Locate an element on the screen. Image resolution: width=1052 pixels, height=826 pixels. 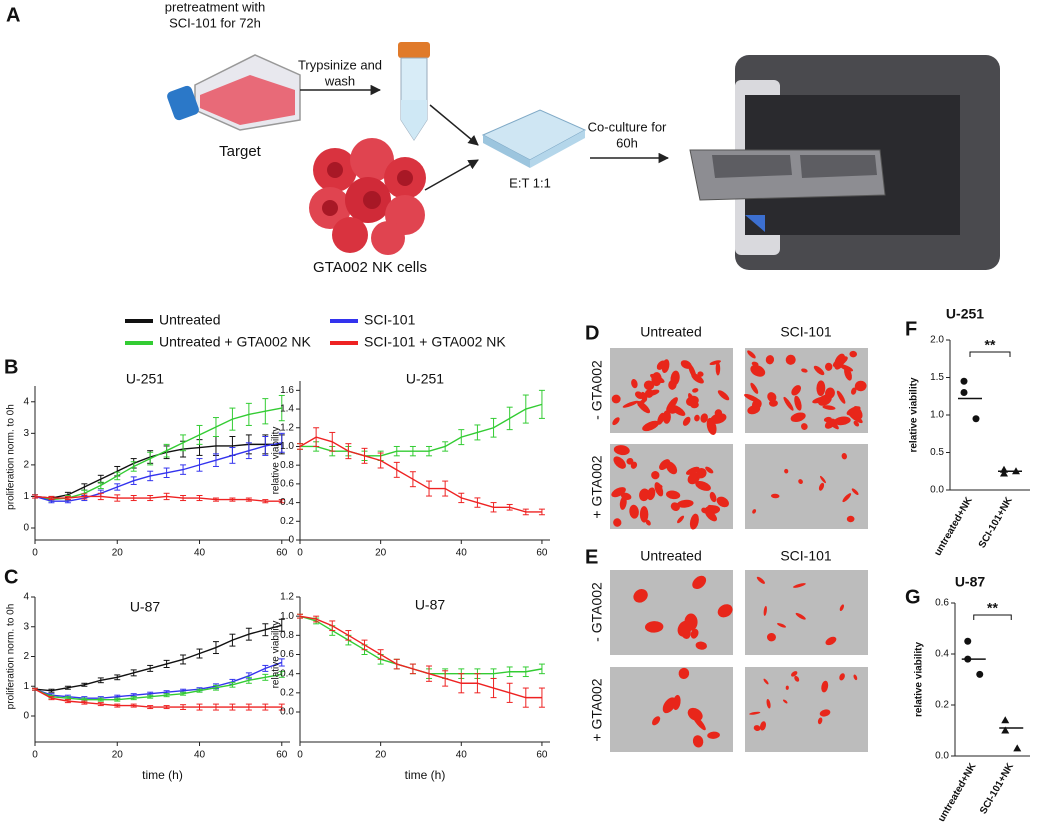
diagram-text: Trypsinize and is located at coordinates (340, 64).